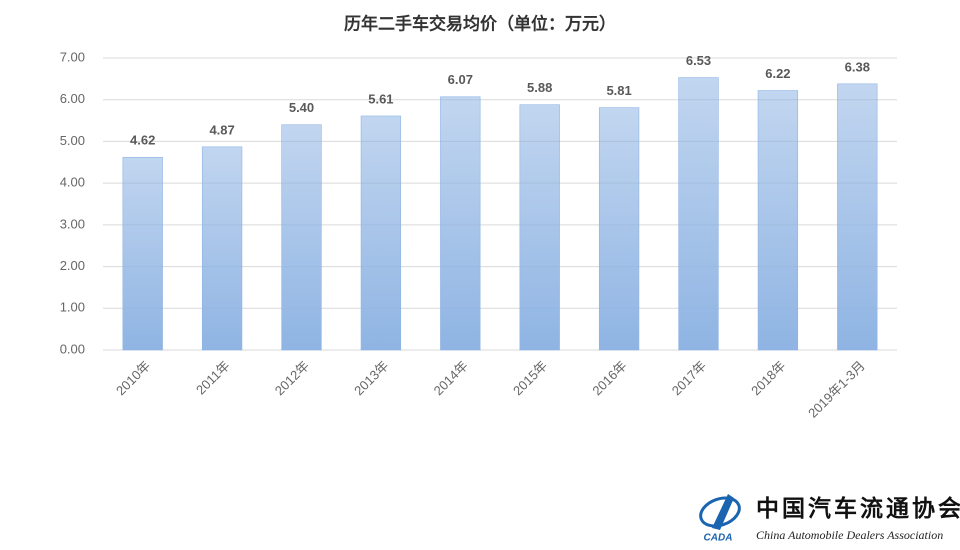  I want to click on value-label: 5.81, so click(618, 90).